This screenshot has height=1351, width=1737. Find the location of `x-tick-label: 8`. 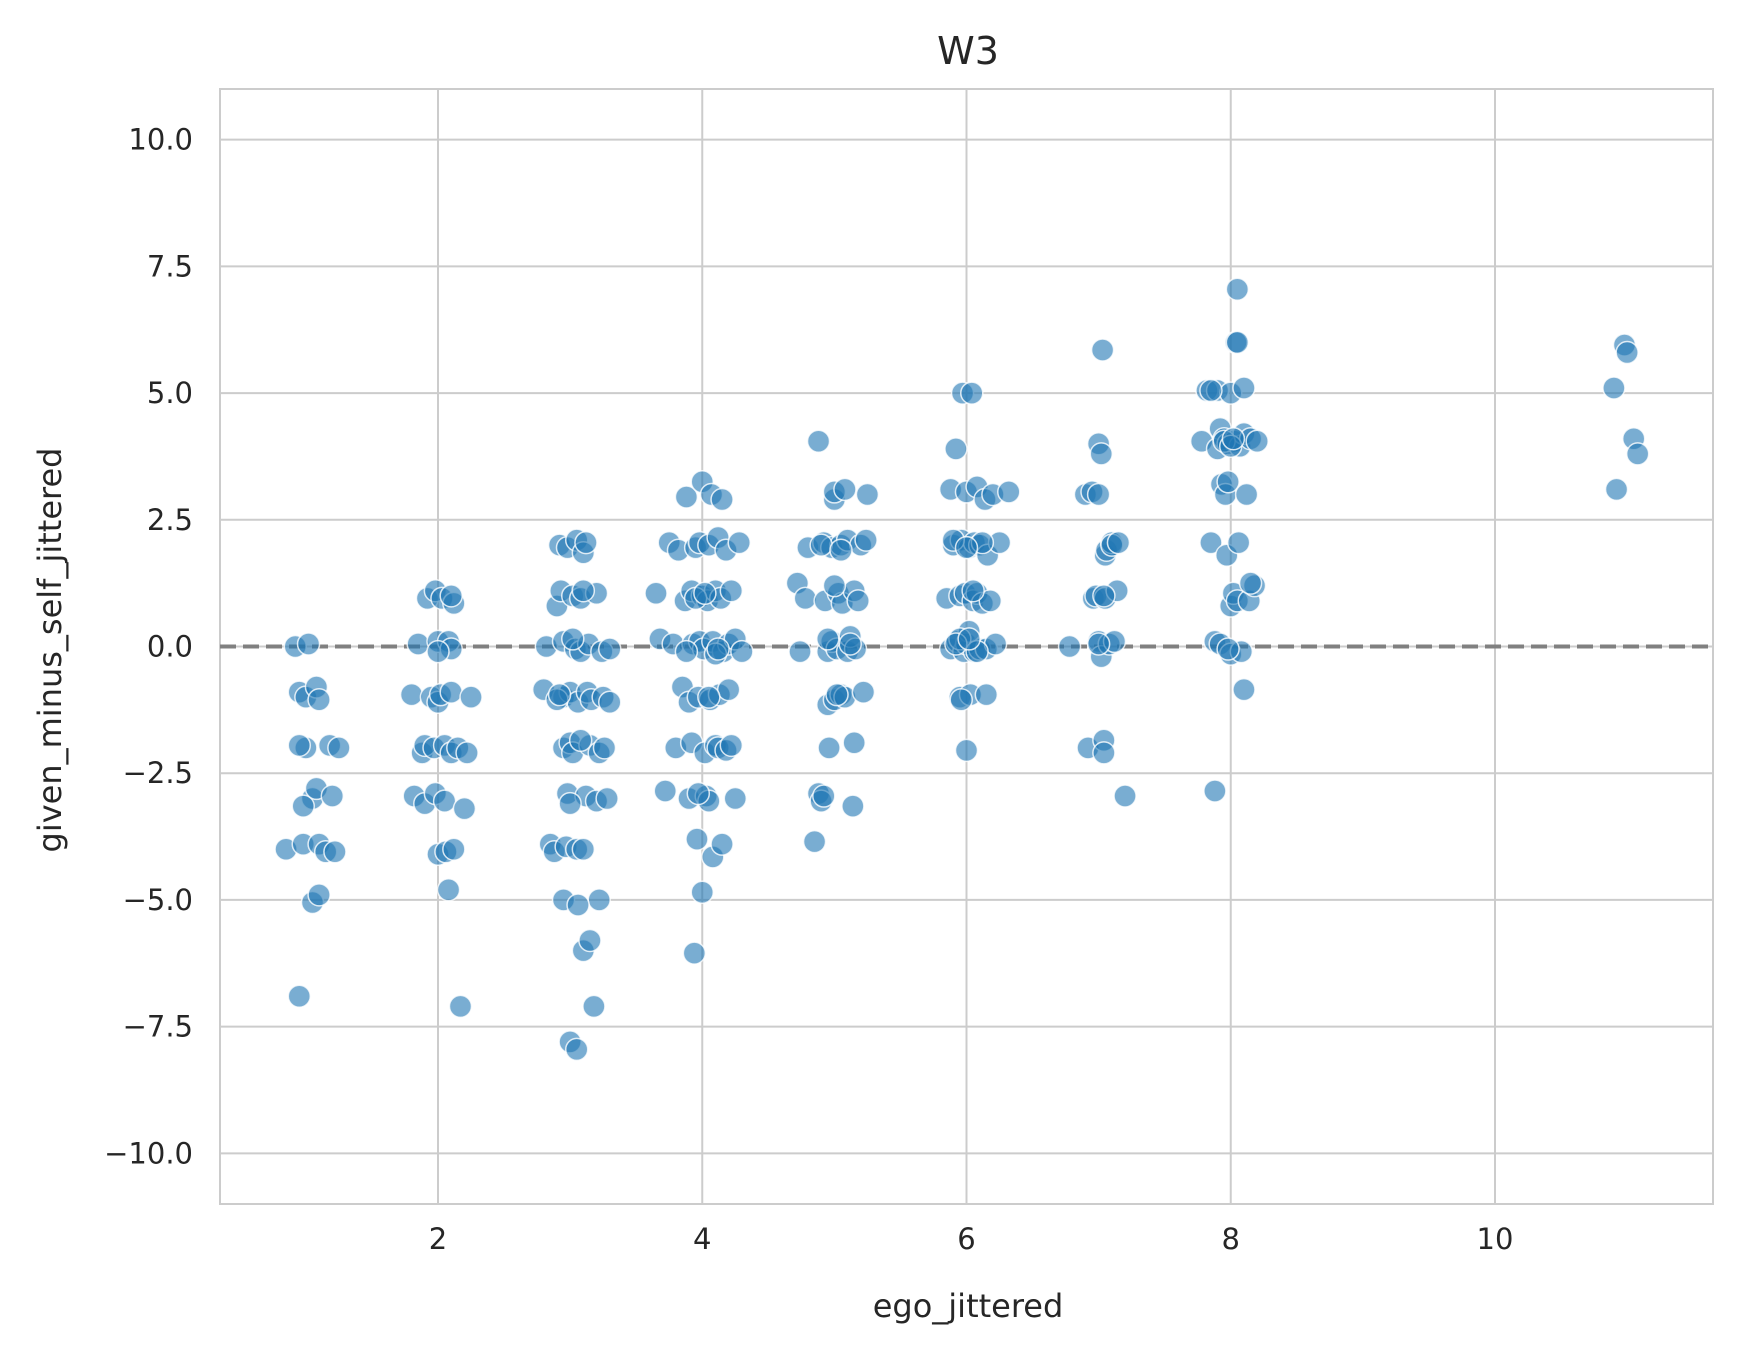

x-tick-label: 8 is located at coordinates (1231, 1239).